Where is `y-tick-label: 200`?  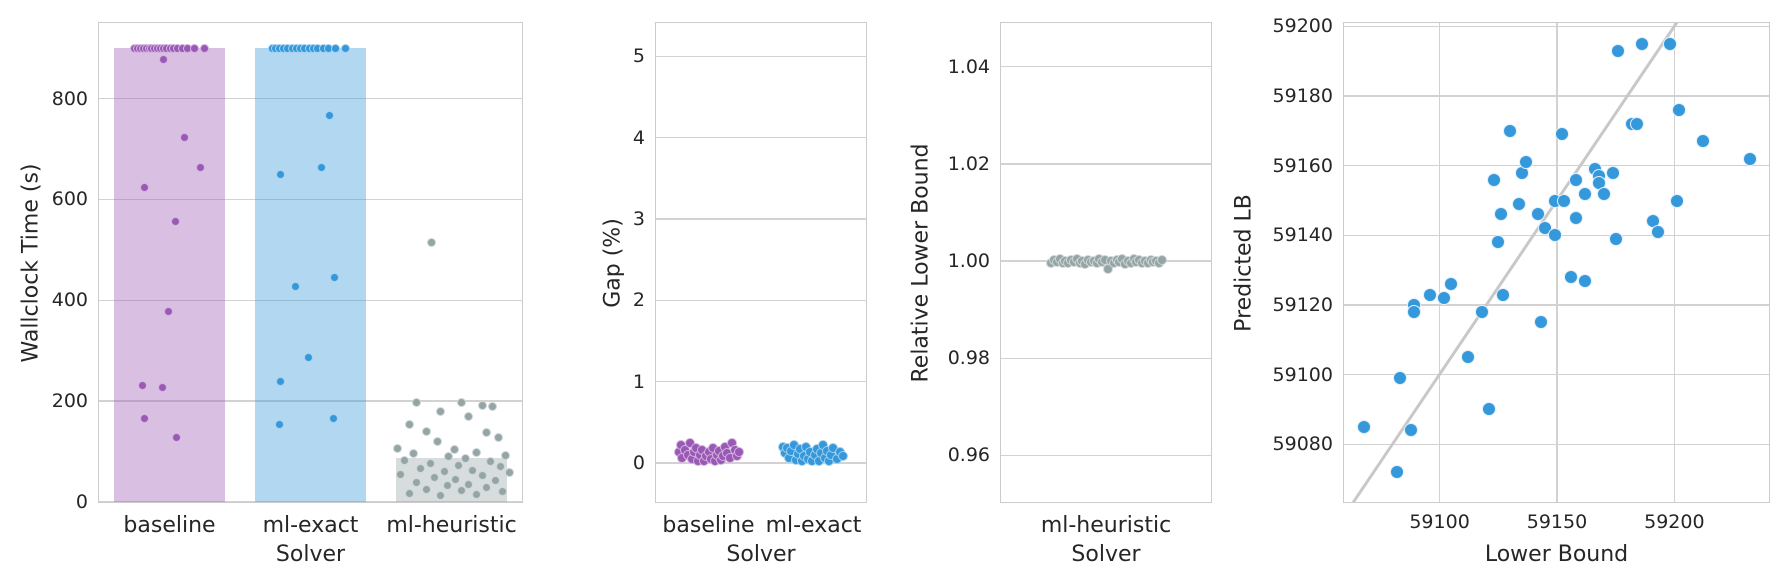 y-tick-label: 200 is located at coordinates (69, 401).